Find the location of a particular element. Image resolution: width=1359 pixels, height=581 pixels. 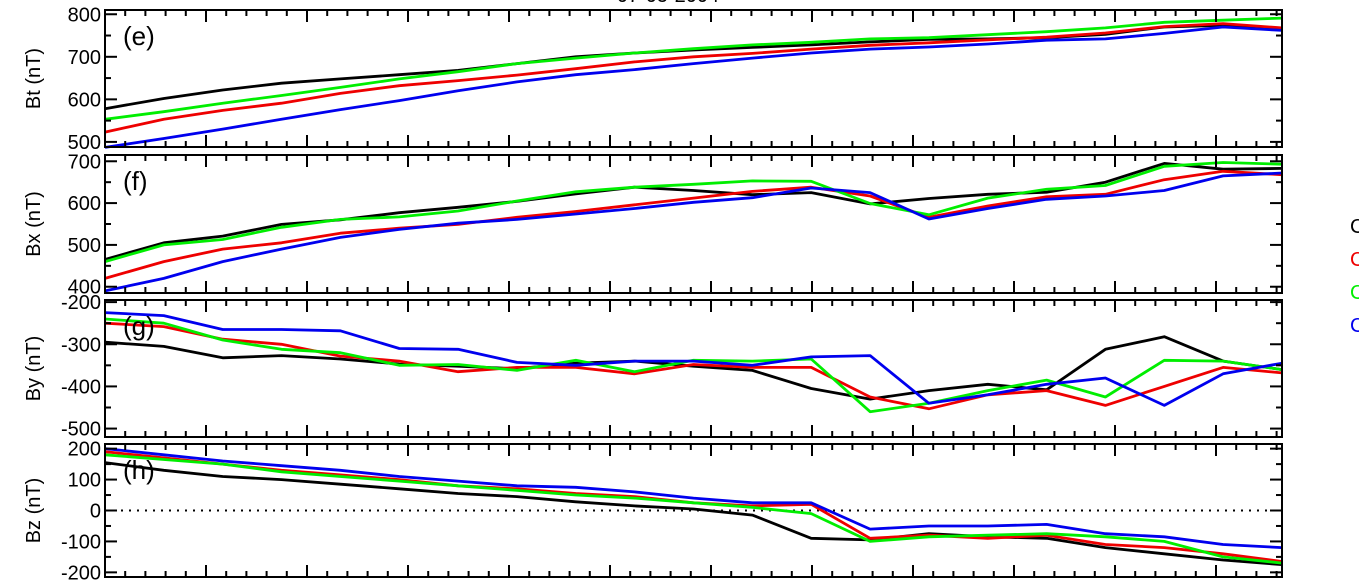

y-tick-label: 400 is located at coordinates (84, 288).